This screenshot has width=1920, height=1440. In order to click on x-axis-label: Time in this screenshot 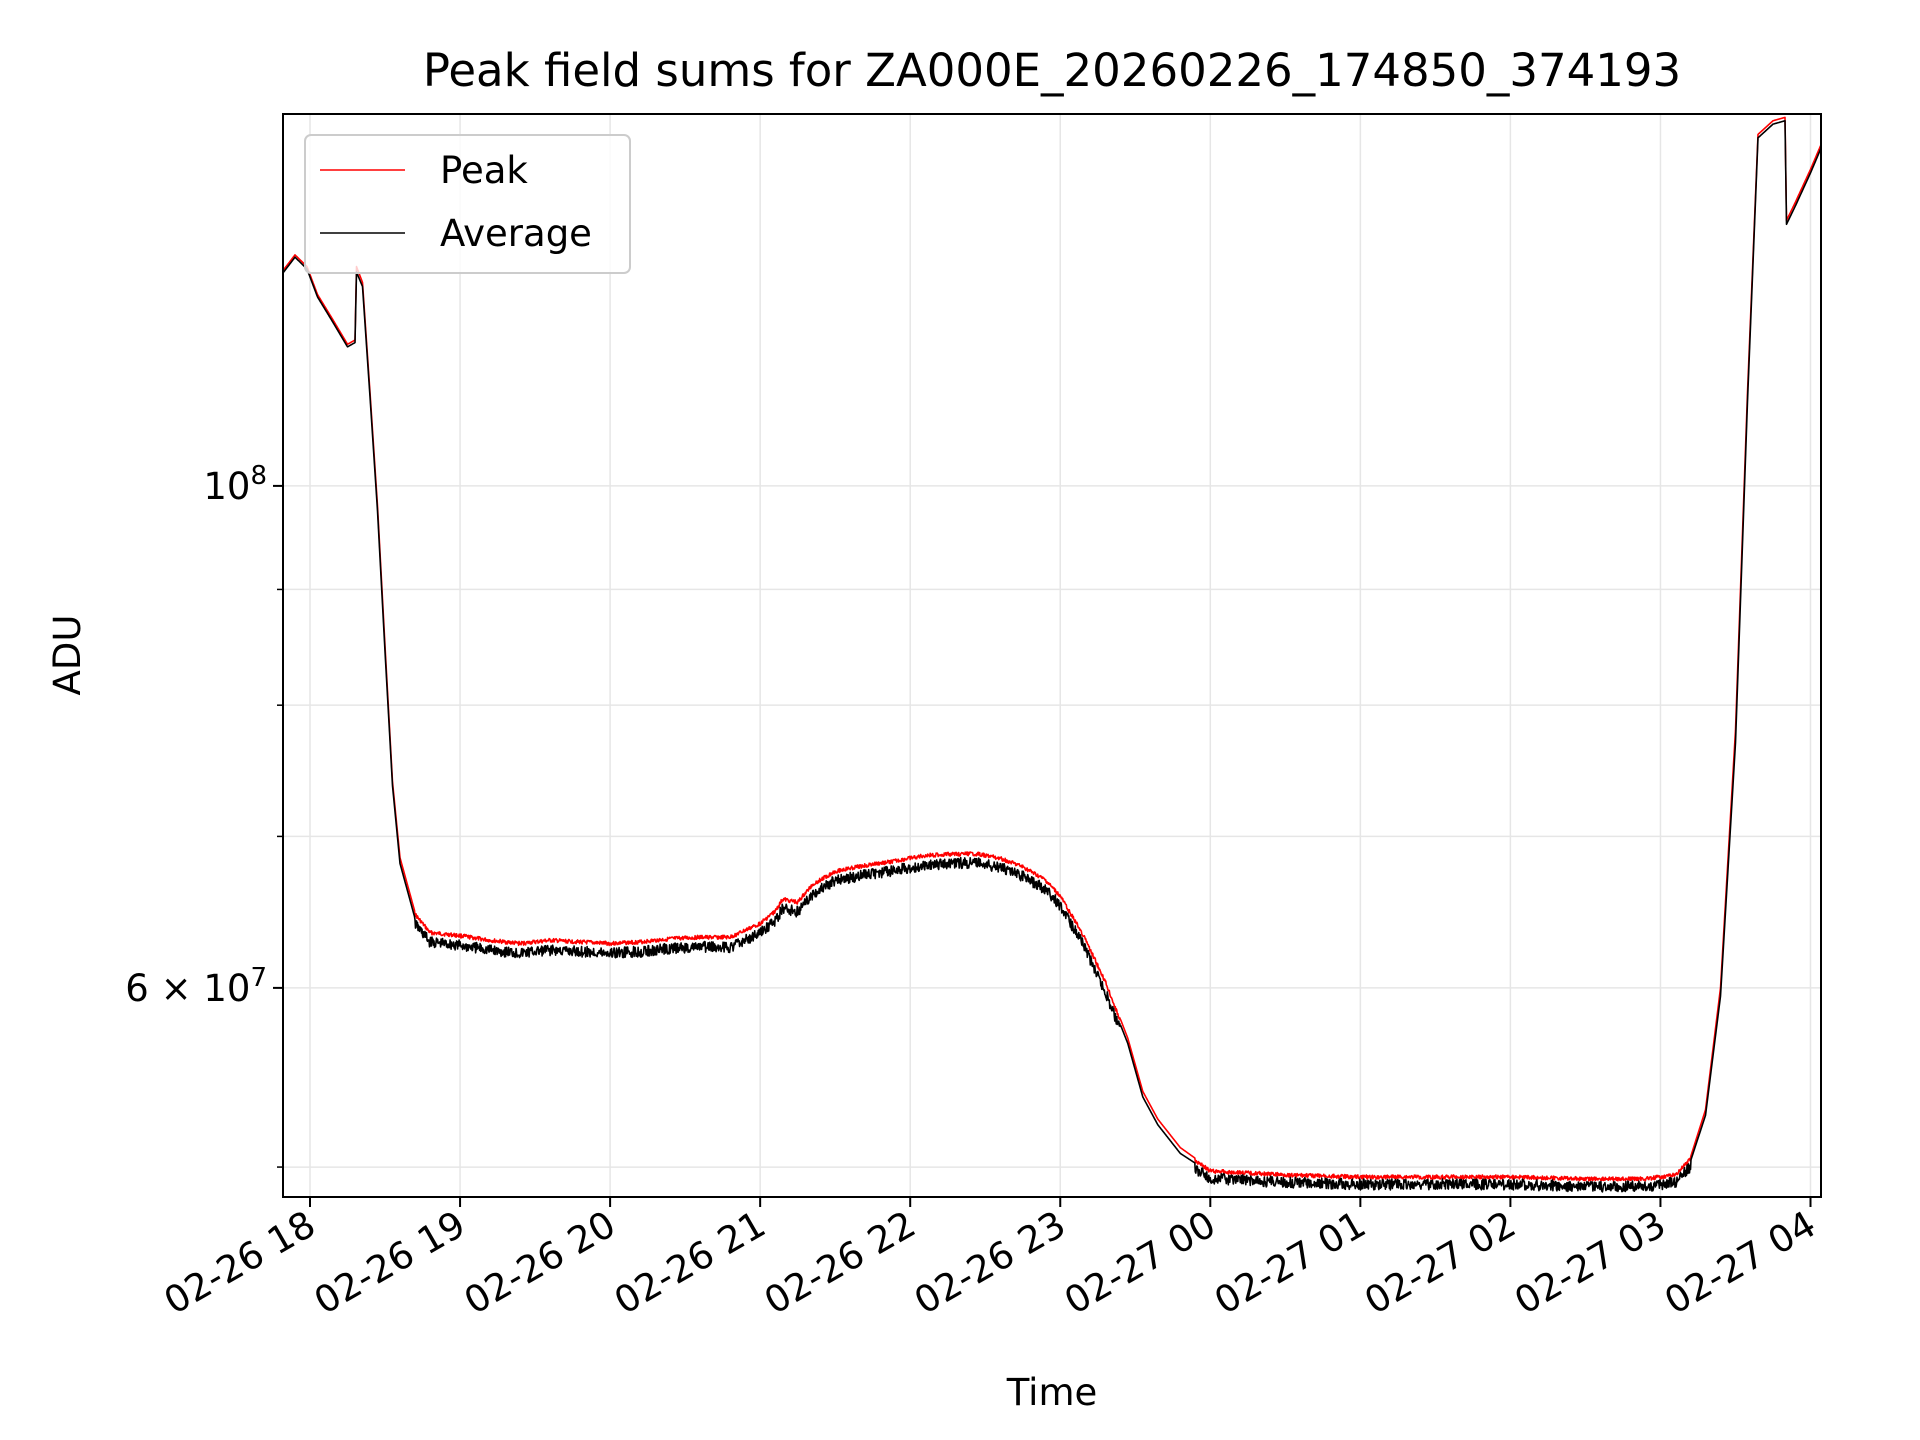, I will do `click(1052, 1392)`.